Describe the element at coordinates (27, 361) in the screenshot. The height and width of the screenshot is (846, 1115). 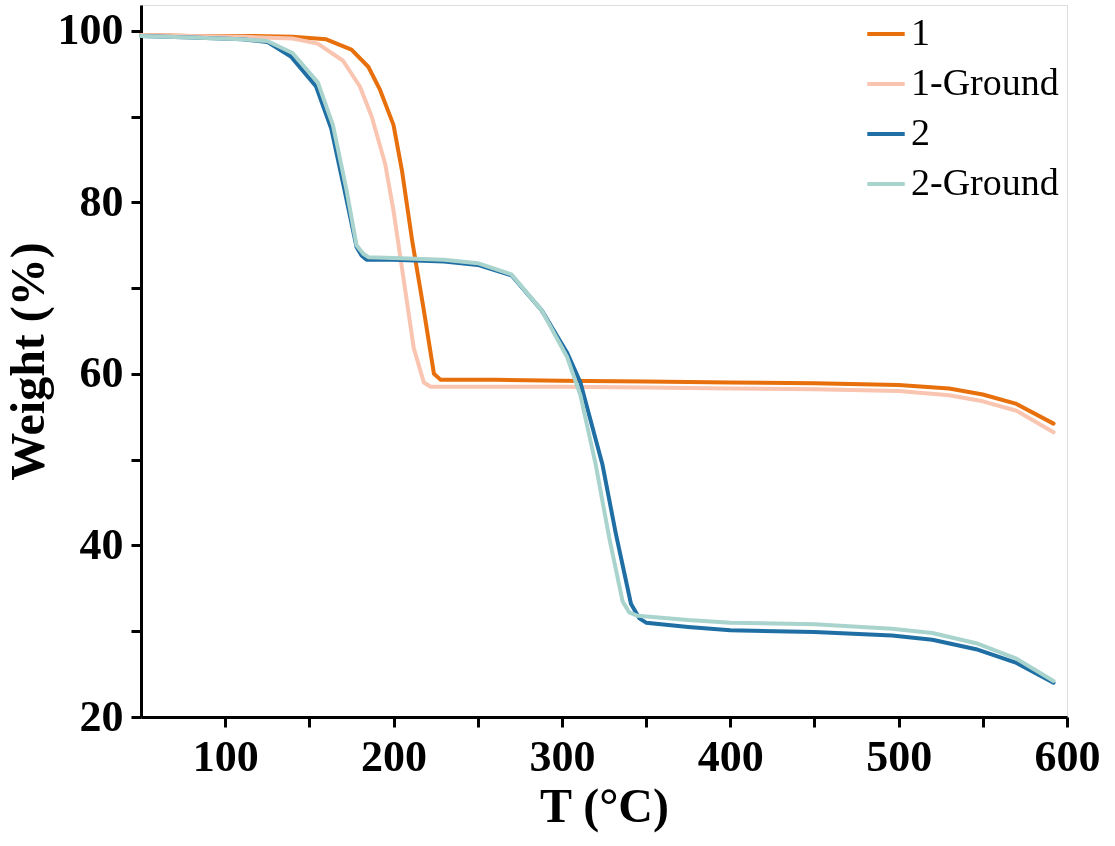
I see `y-axis-title: Weight (%)` at that location.